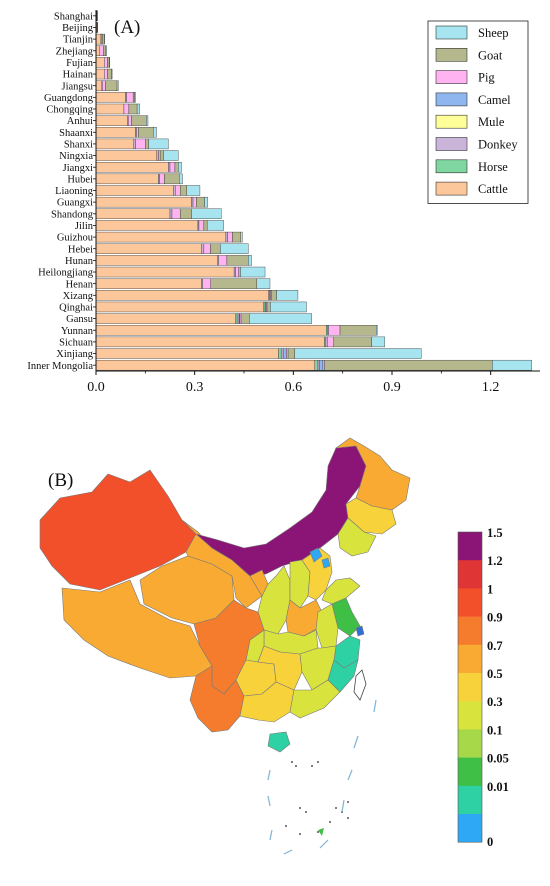 Image resolution: width=550 pixels, height=886 pixels. What do you see at coordinates (96, 387) in the screenshot?
I see `x-tick-label: 0.0` at bounding box center [96, 387].